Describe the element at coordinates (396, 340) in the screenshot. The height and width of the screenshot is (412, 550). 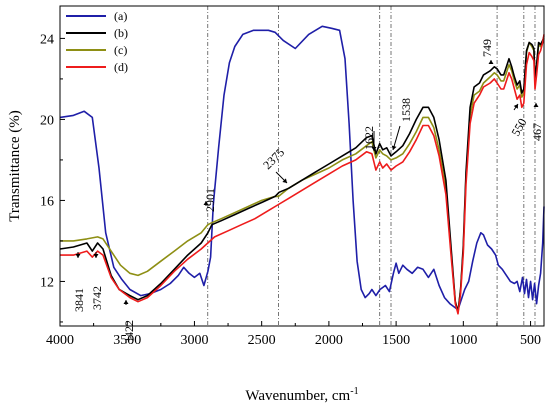
I see `x-tick-label: 1500` at that location.